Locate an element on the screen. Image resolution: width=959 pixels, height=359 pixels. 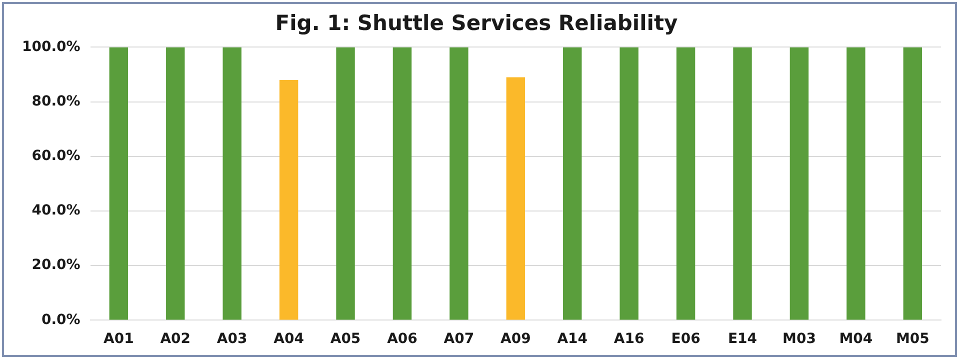
y-tick-label: 80.0% is located at coordinates (56, 101).